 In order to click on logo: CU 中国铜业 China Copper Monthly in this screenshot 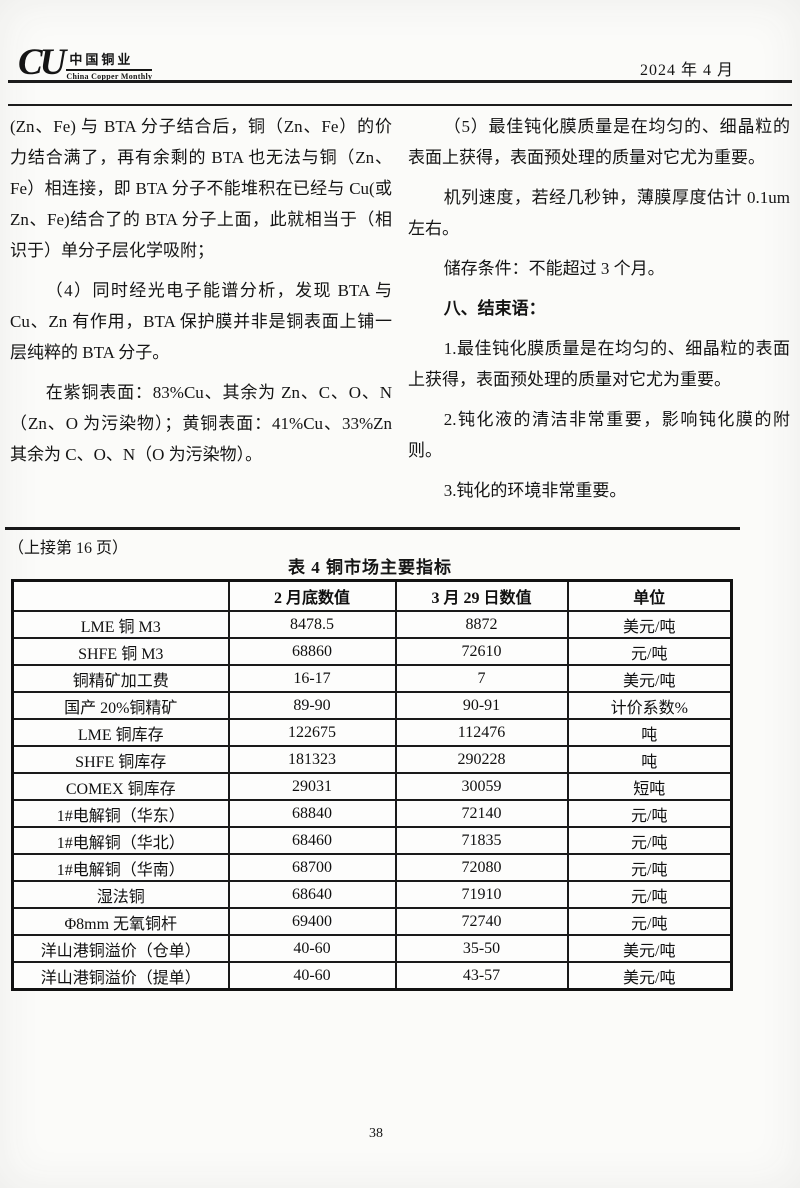, I will do `click(85, 62)`.